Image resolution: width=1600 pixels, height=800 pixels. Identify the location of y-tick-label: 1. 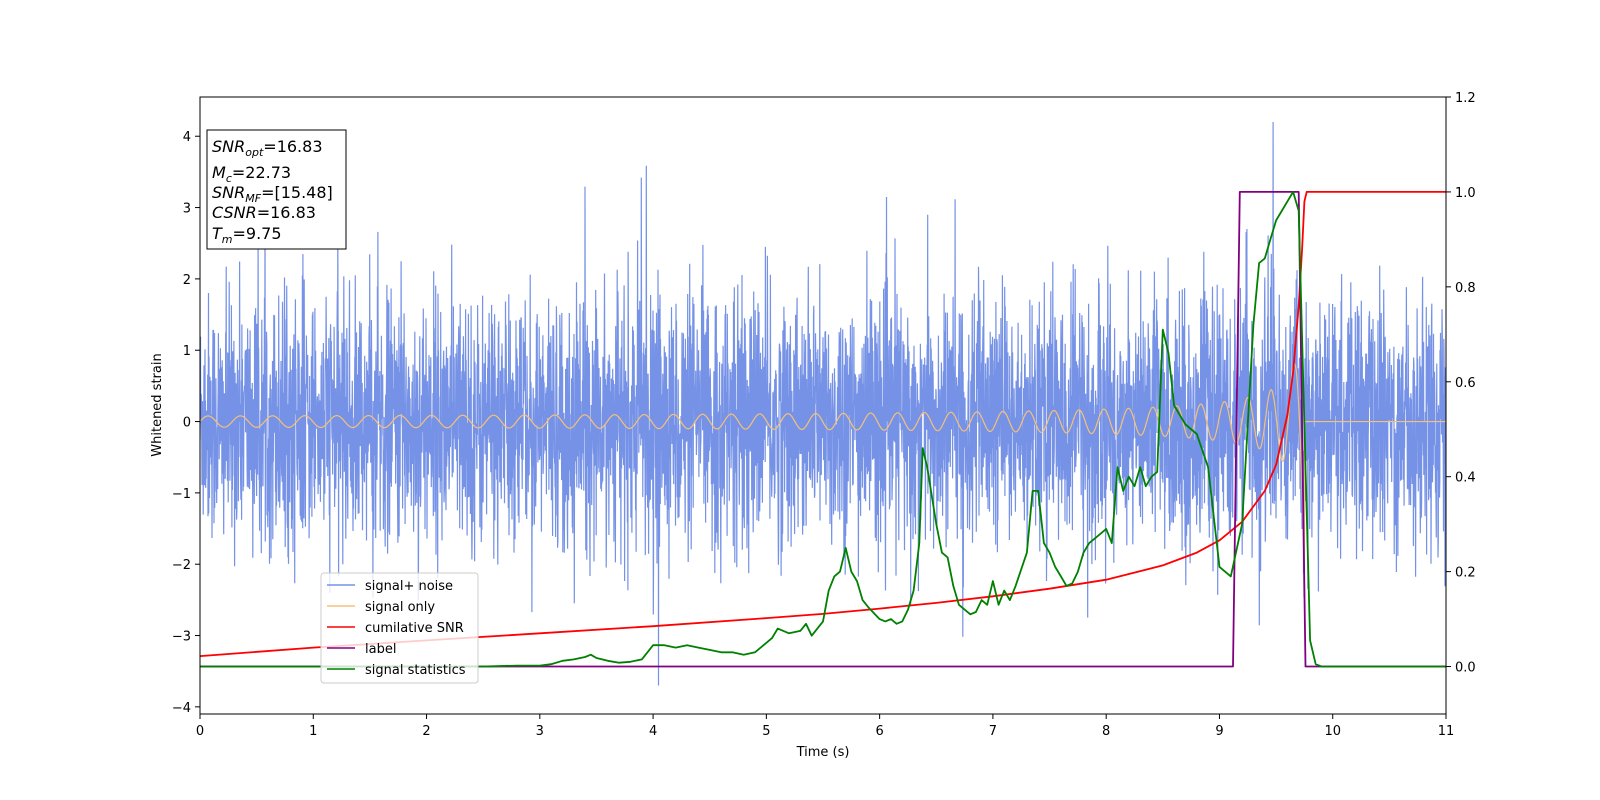
(187, 351).